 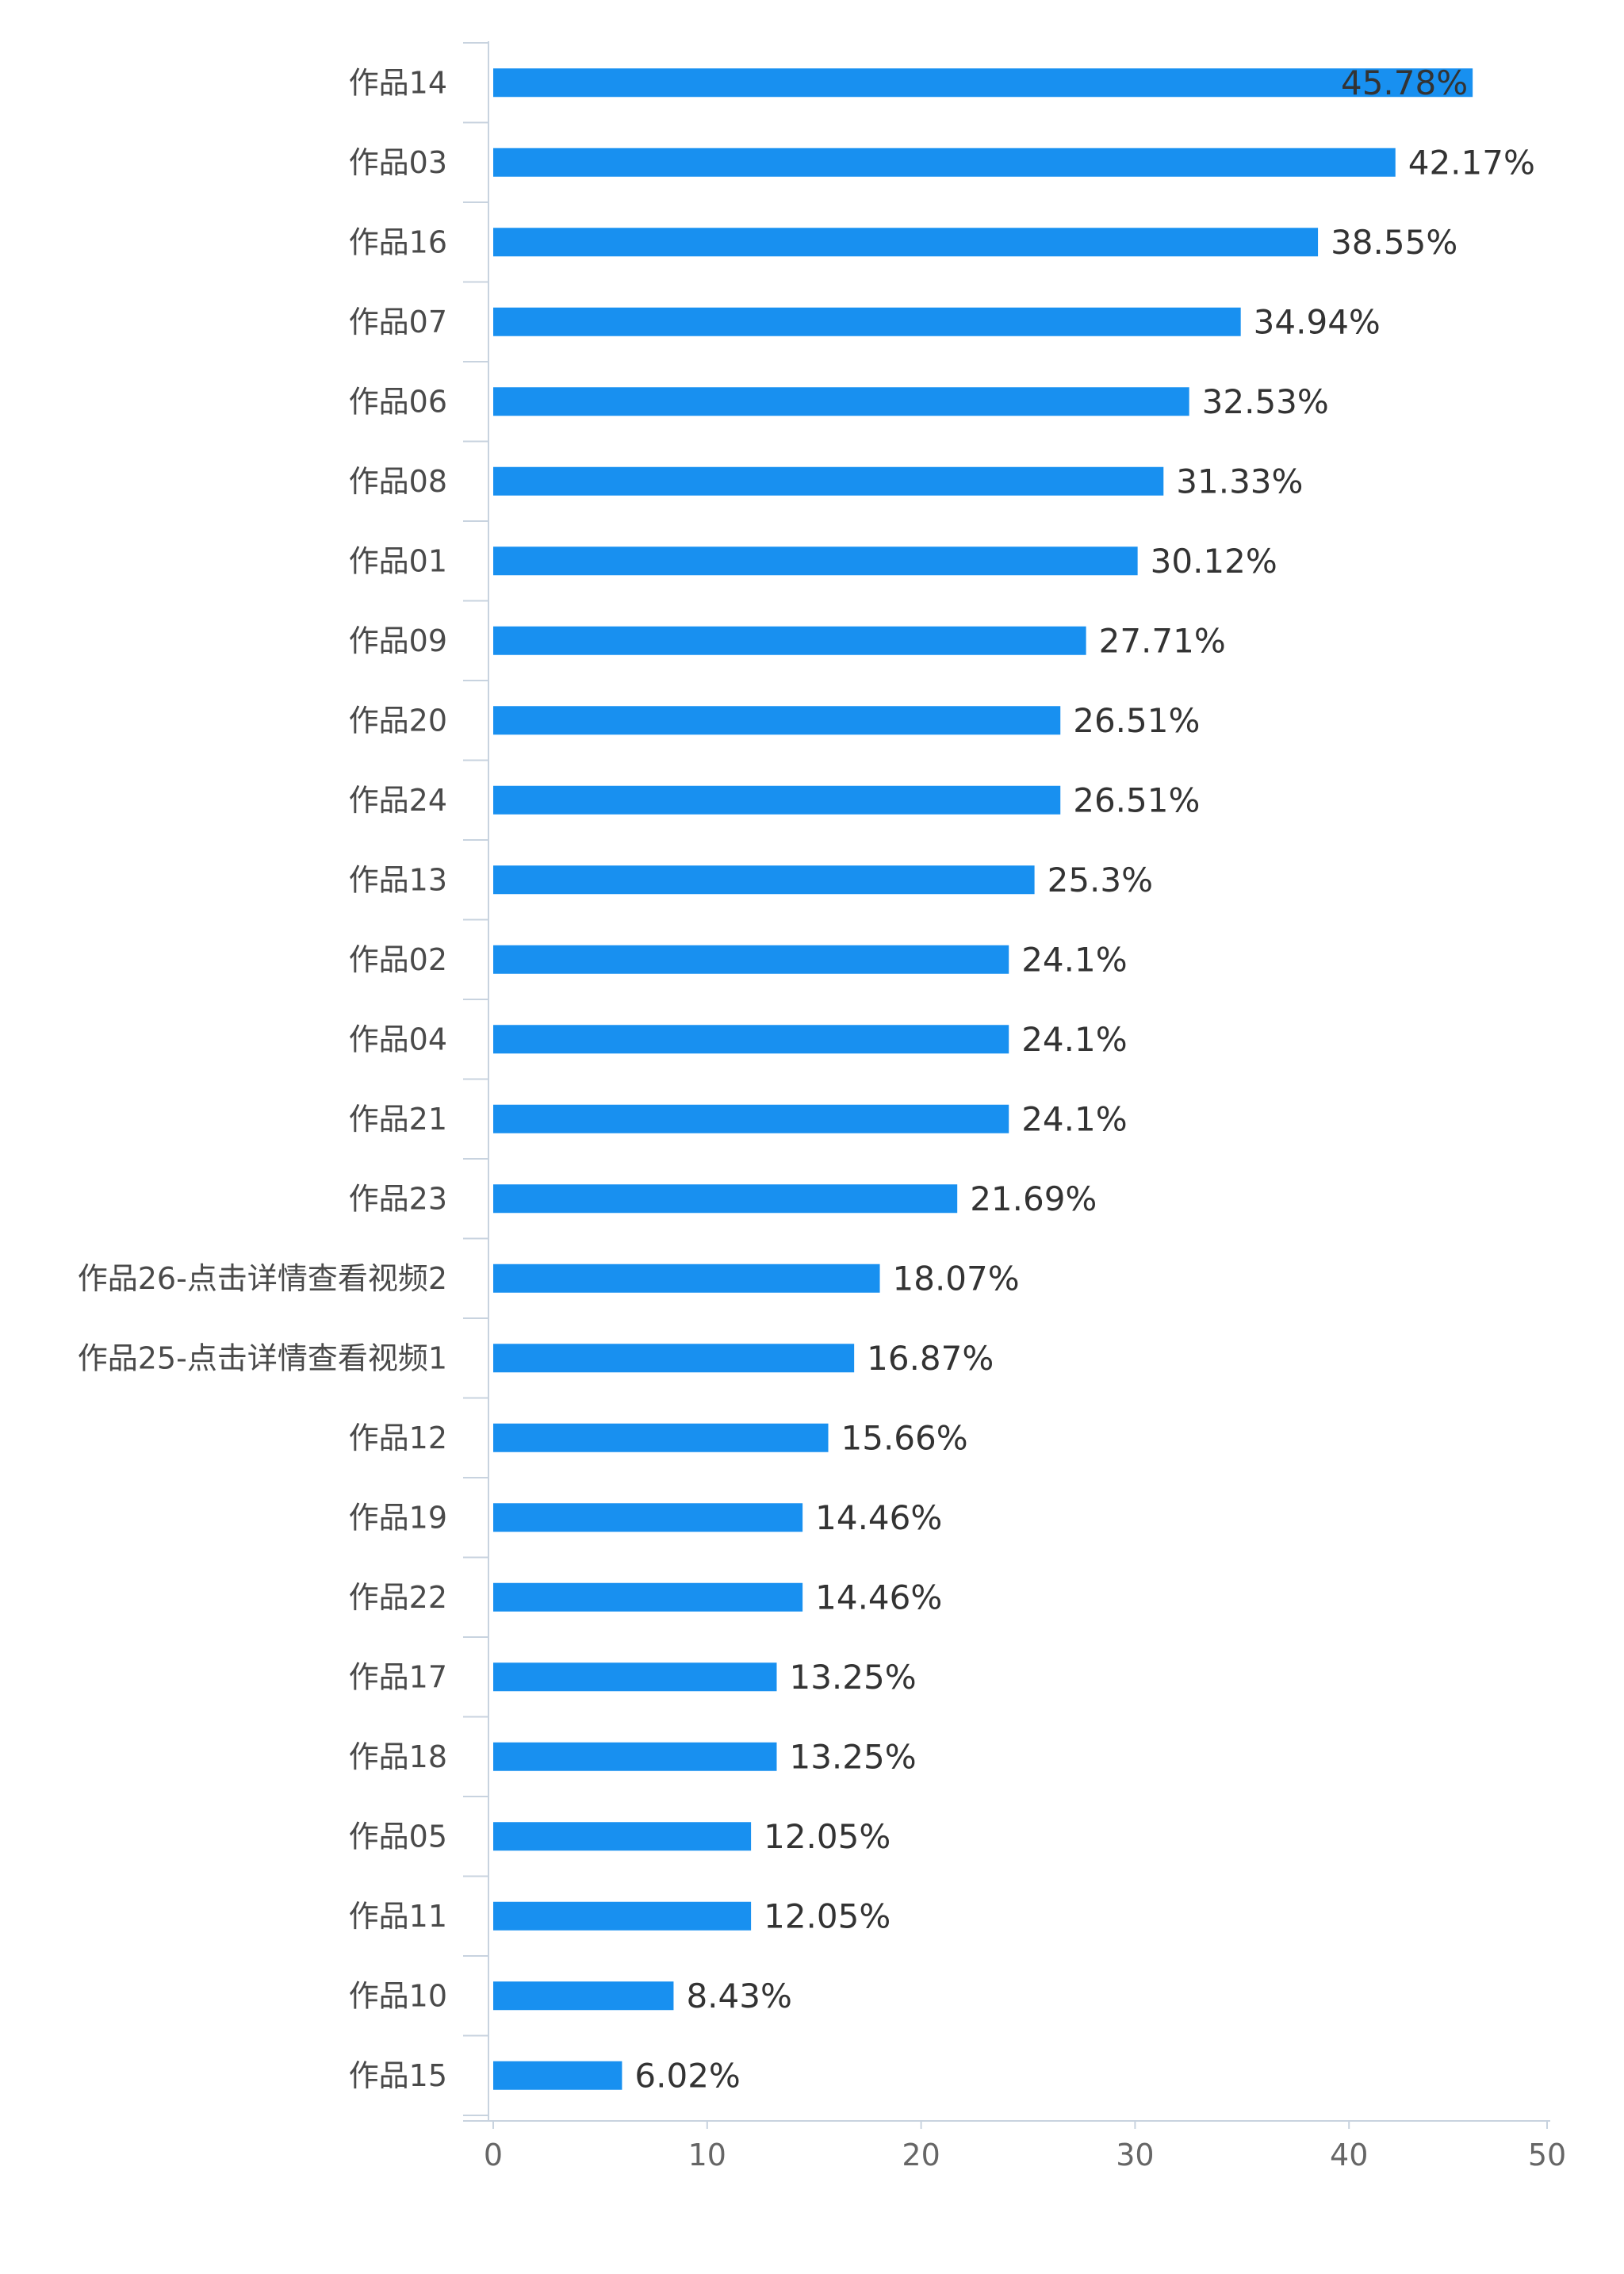 I want to click on category-label: 作品09, so click(x=398, y=640).